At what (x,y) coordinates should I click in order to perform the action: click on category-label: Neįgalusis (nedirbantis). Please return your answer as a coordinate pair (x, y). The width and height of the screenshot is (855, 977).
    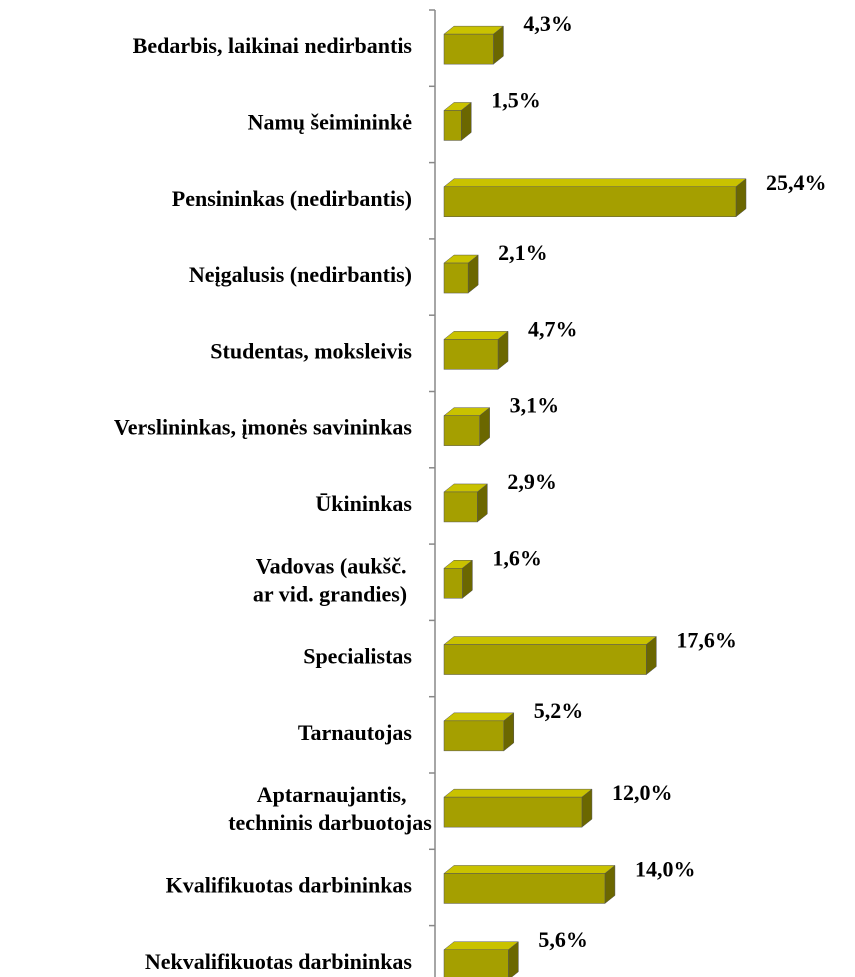
    Looking at the image, I should click on (300, 274).